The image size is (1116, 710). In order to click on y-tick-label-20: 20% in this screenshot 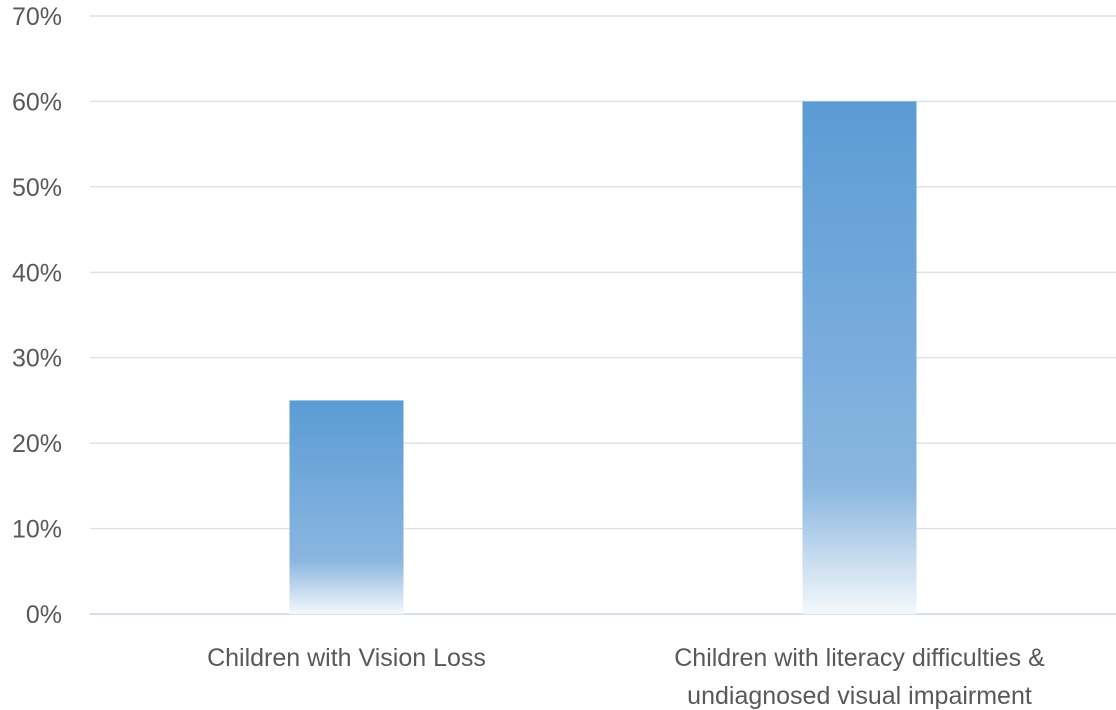, I will do `click(37, 444)`.